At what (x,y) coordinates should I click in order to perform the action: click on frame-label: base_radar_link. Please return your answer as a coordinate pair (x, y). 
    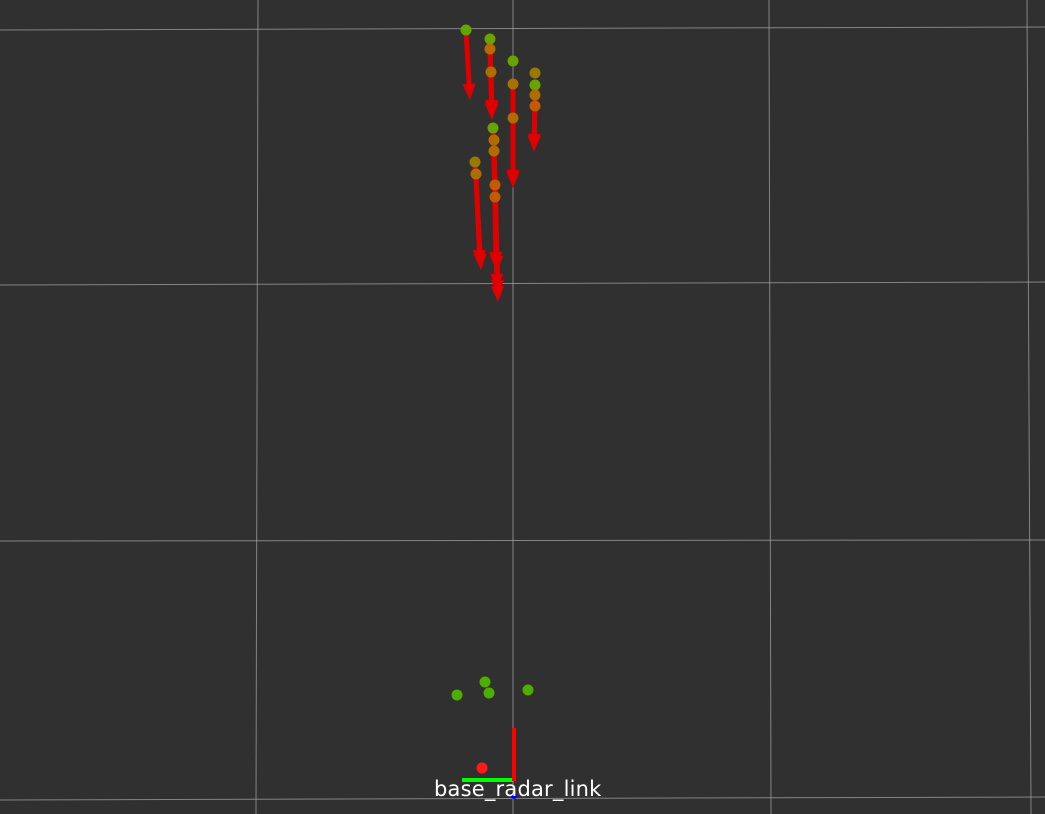
    Looking at the image, I should click on (518, 789).